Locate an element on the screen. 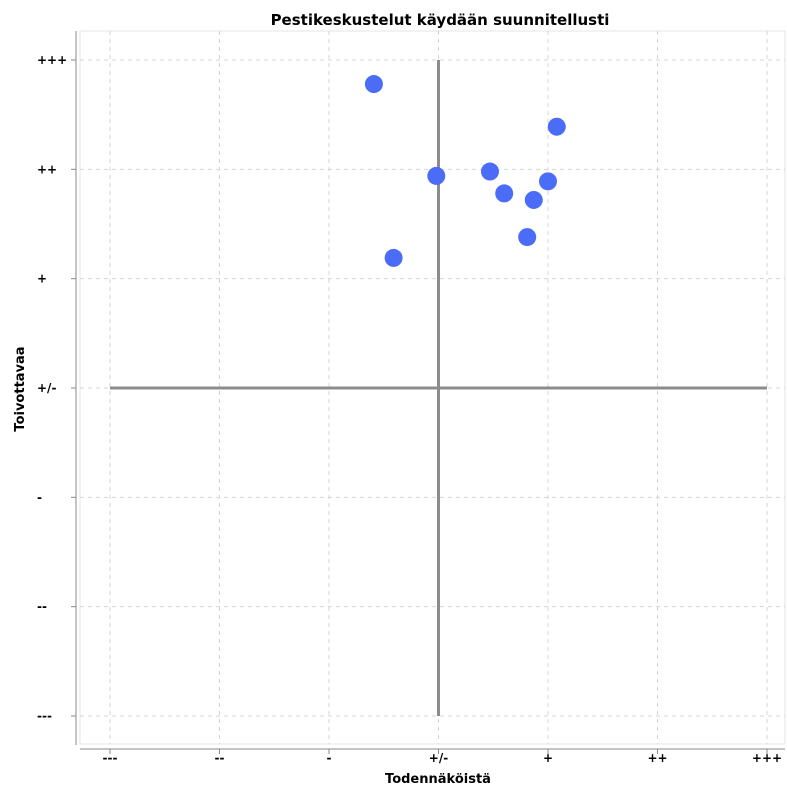 The height and width of the screenshot is (787, 787). x-tick-label: ++ is located at coordinates (657, 758).